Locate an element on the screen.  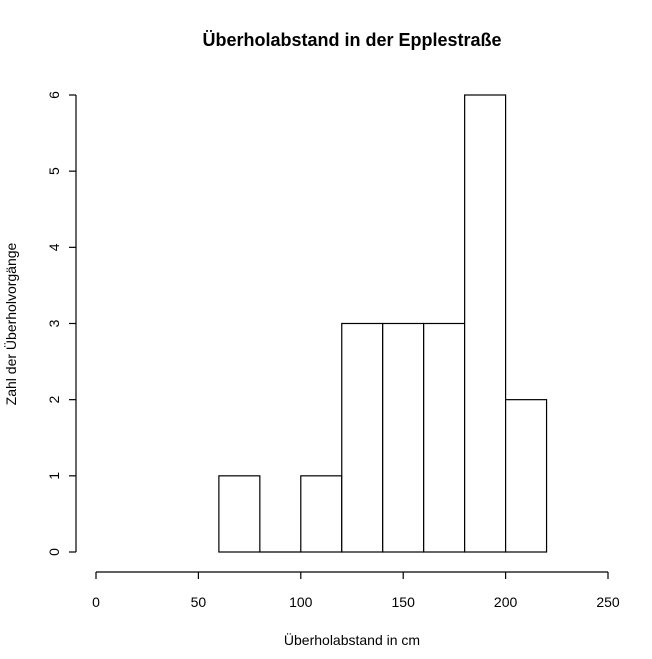
y-tick-label: 6 is located at coordinates (54, 95).